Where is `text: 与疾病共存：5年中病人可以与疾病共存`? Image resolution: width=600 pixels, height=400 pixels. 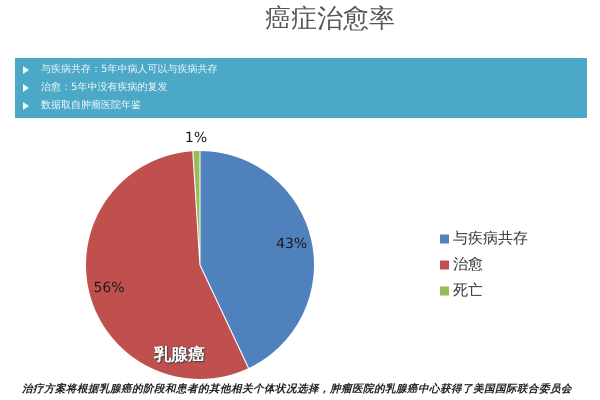
text: 与疾病共存：5年中病人可以与疾病共存 is located at coordinates (129, 70).